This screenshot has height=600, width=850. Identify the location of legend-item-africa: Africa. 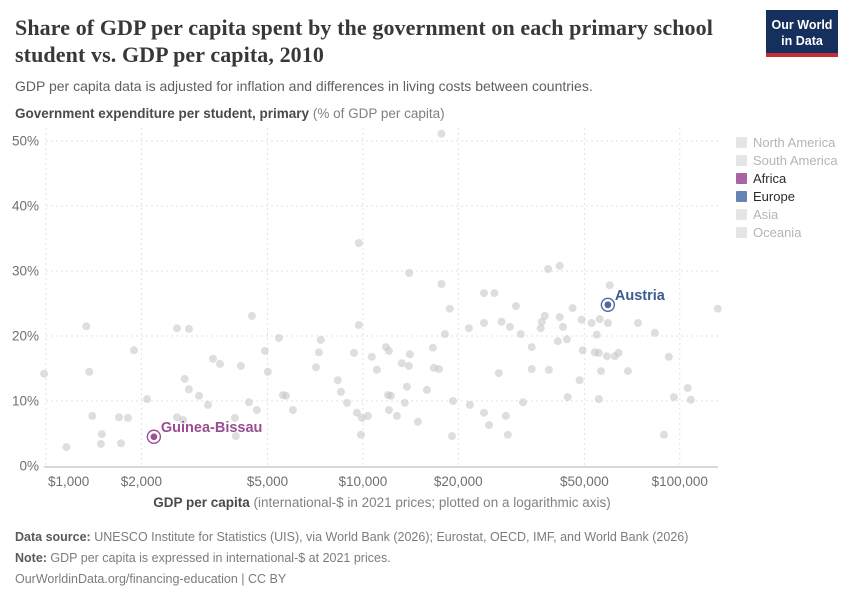
(787, 178).